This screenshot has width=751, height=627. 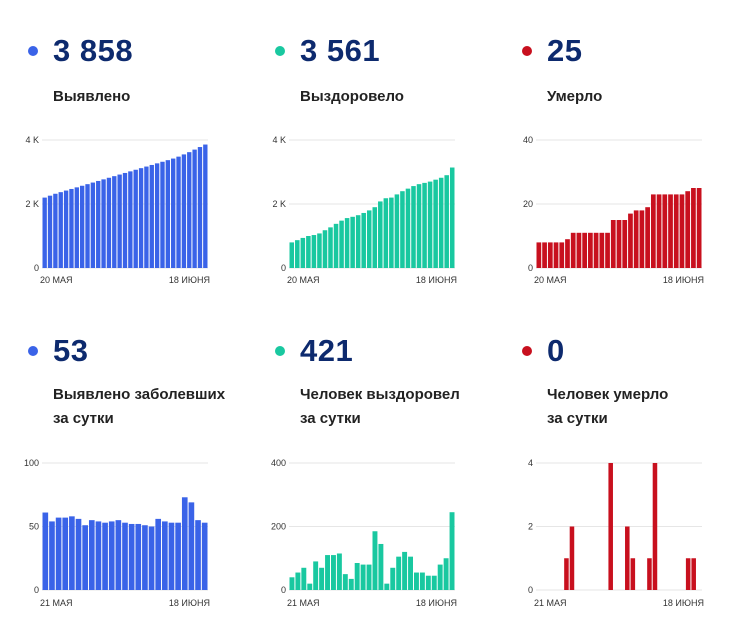 I want to click on bar-chart: 0 50 100 21 МАЯ 18 ИЮНЯ, so click(x=117, y=533).